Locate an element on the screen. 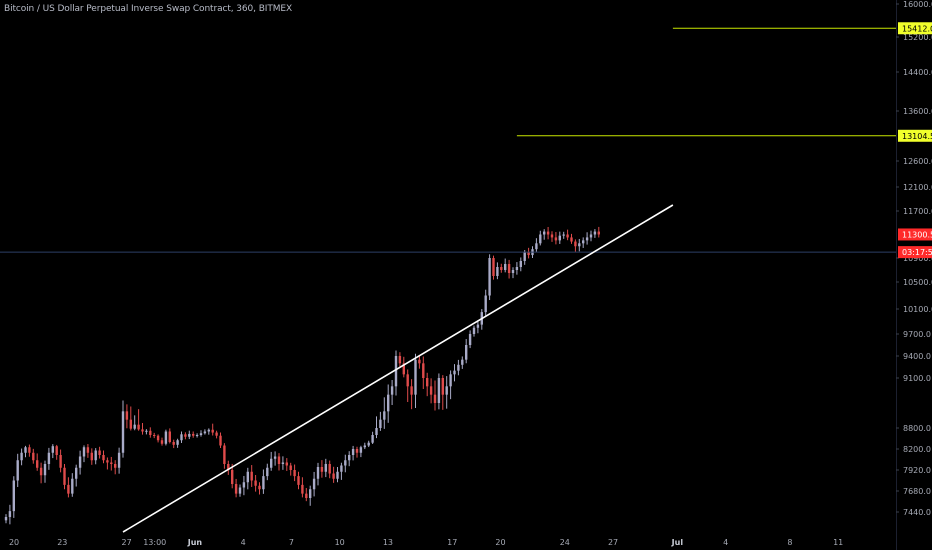 The height and width of the screenshot is (550, 932). price-tags: 15412.0 13104.5 11300.5 03:17:54 is located at coordinates (915, 140).